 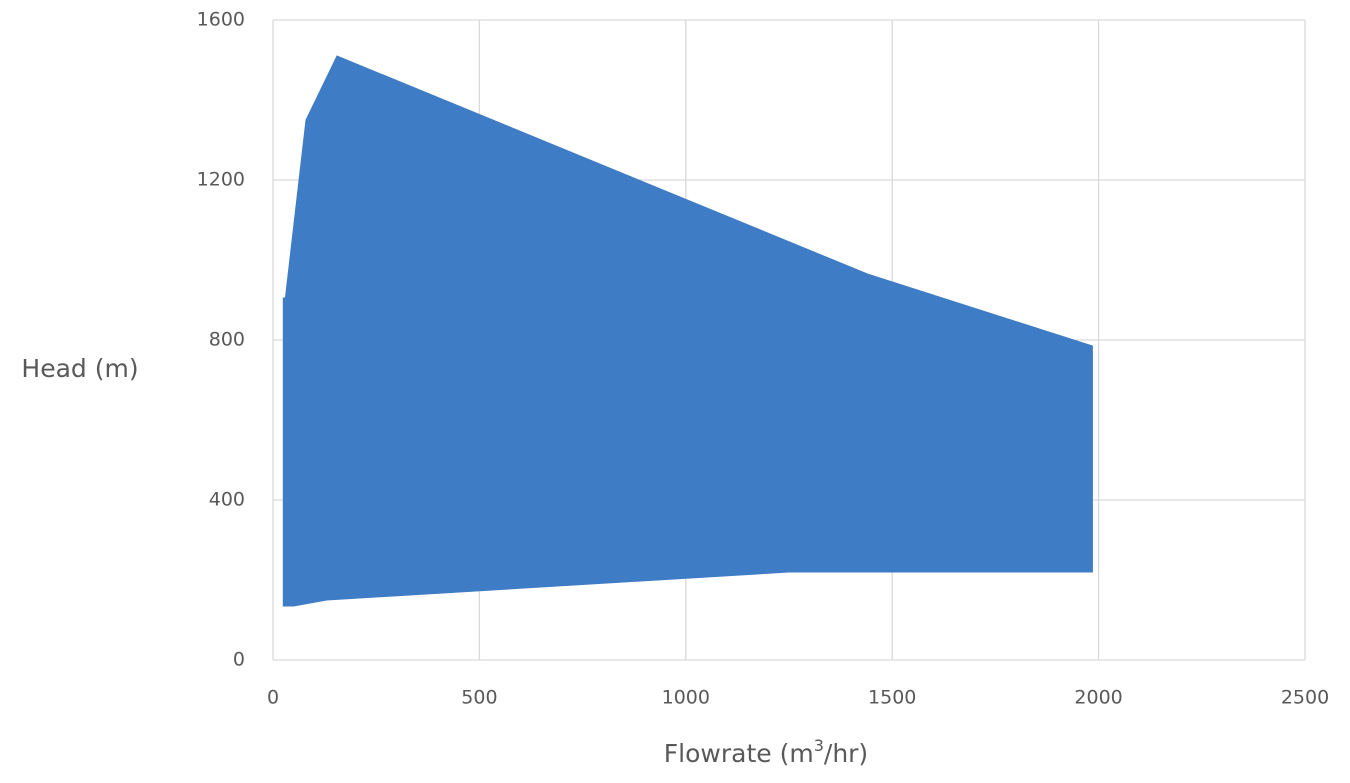 What do you see at coordinates (846, 753) in the screenshot?
I see `x-axis-title-tail: /hr)` at bounding box center [846, 753].